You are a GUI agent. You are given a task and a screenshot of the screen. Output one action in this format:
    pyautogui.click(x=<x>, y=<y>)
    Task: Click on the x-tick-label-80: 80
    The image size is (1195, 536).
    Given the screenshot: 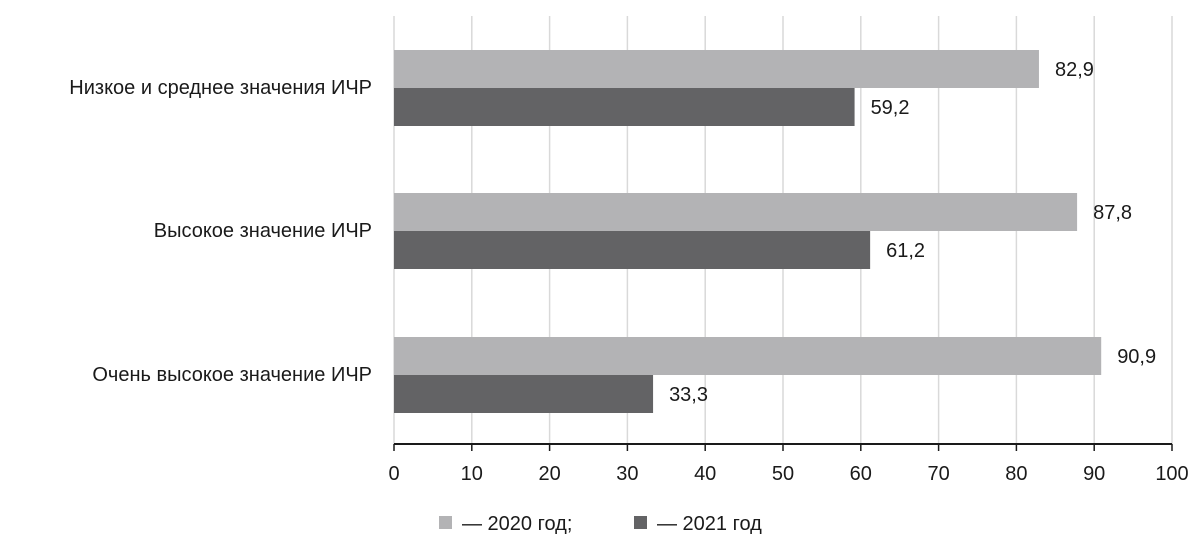 What is the action you would take?
    pyautogui.click(x=1016, y=474)
    